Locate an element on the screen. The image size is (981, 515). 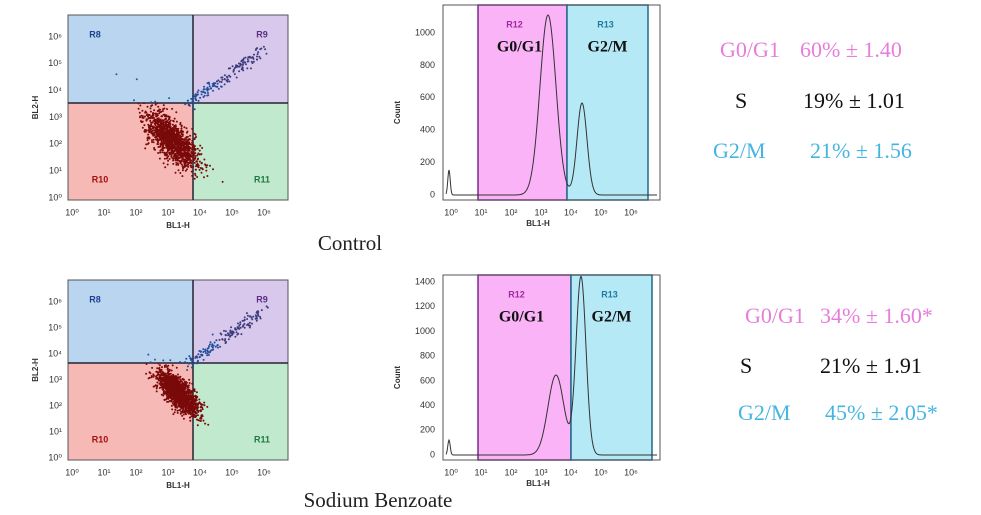
y-tick-label: 10³ is located at coordinates (55, 379).